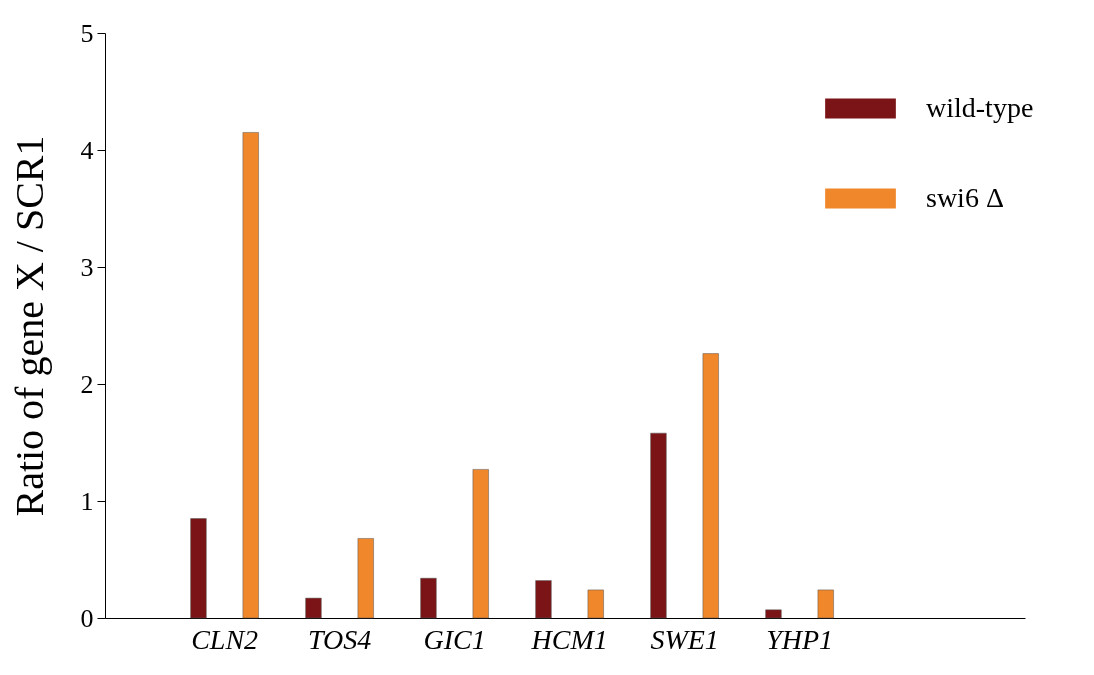  What do you see at coordinates (800, 639) in the screenshot?
I see `x-tick-label: YHP1` at bounding box center [800, 639].